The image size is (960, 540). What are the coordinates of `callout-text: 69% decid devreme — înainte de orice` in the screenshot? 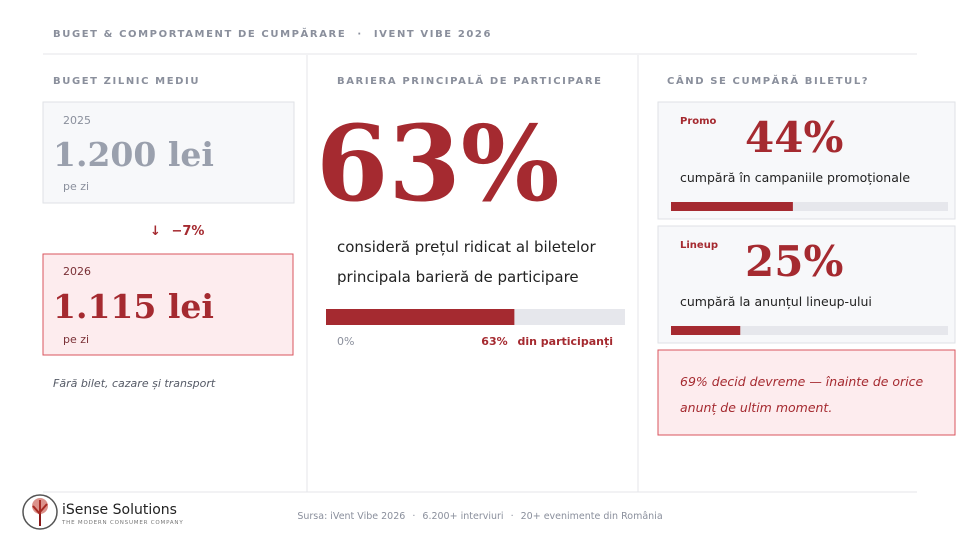 It's located at (802, 381).